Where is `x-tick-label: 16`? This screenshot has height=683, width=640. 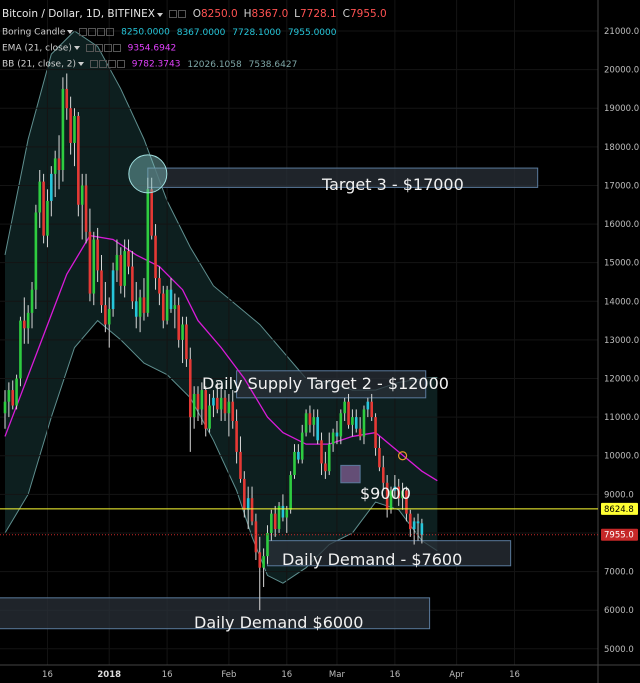 x-tick-label: 16 is located at coordinates (286, 675).